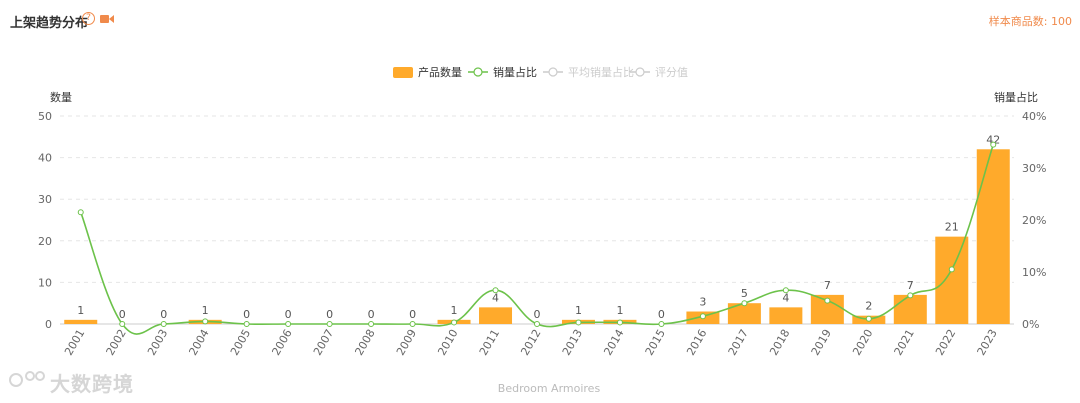  What do you see at coordinates (572, 342) in the screenshot?
I see `x-tick-label: 2013` at bounding box center [572, 342].